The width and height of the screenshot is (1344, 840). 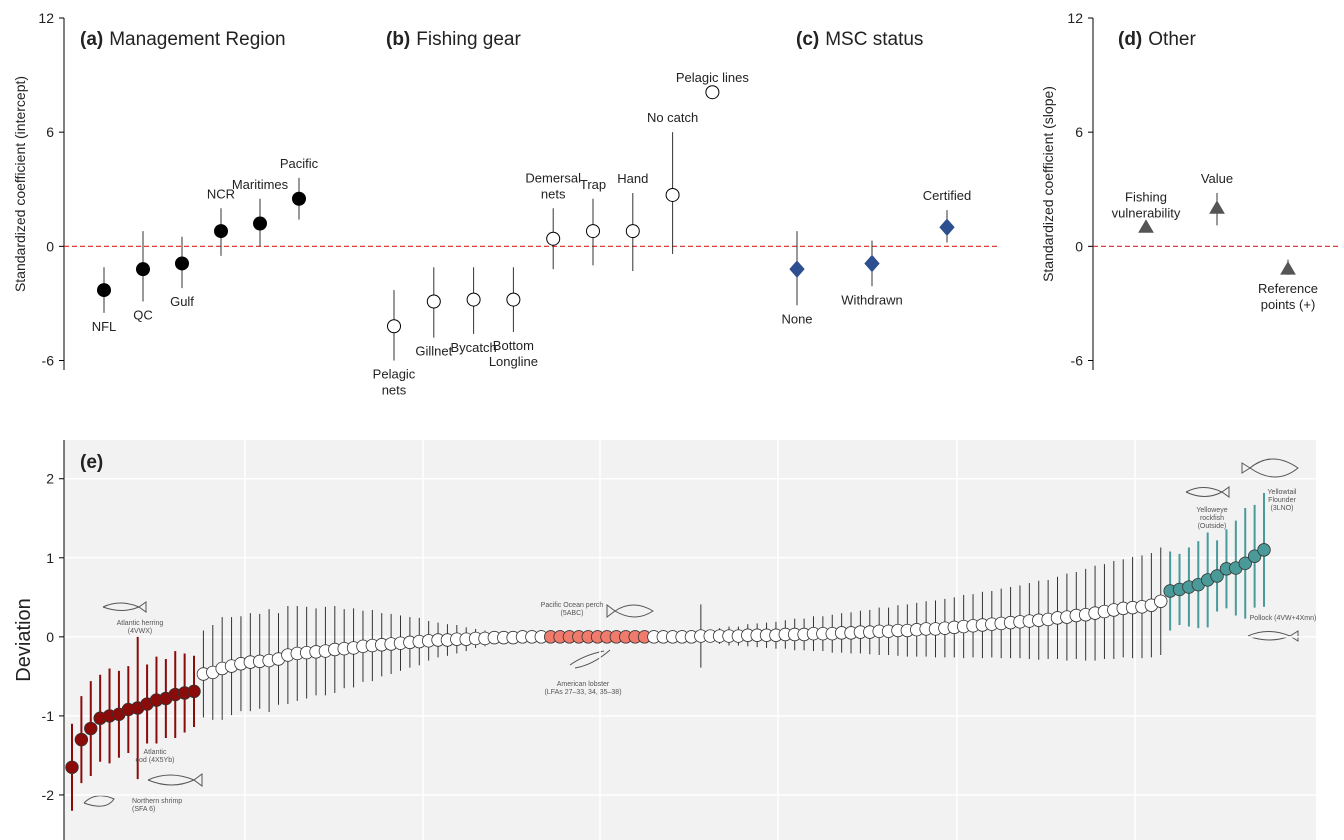 I want to click on y-axis-label: Standardized coefficient (intercept), so click(x=20, y=184).